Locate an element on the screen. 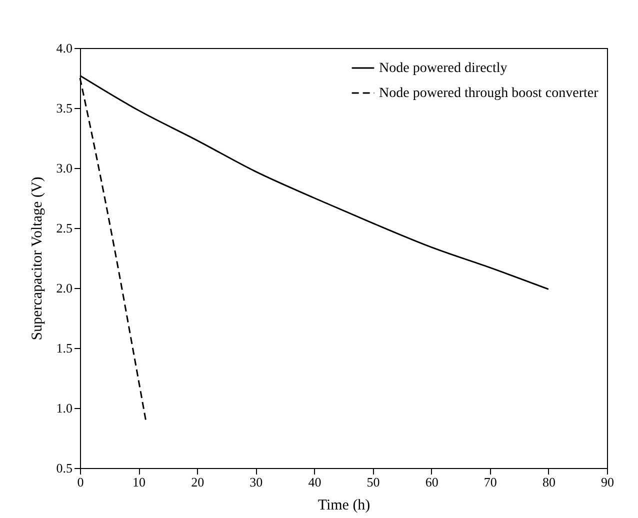 The image size is (638, 518). x-tick-label: 10 is located at coordinates (139, 482).